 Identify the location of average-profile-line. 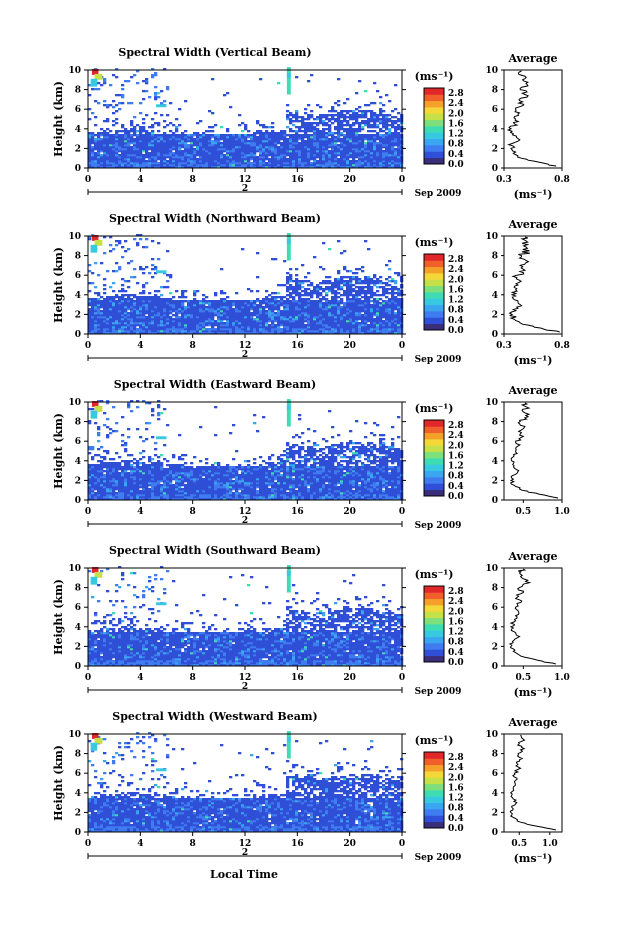
(534, 450).